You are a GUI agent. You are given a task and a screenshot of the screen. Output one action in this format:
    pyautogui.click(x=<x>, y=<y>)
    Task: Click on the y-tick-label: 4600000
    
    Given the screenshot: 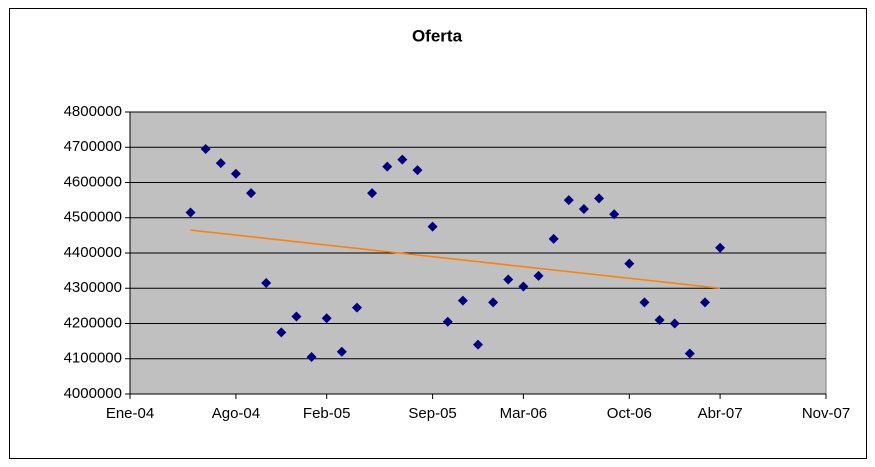 What is the action you would take?
    pyautogui.click(x=93, y=181)
    